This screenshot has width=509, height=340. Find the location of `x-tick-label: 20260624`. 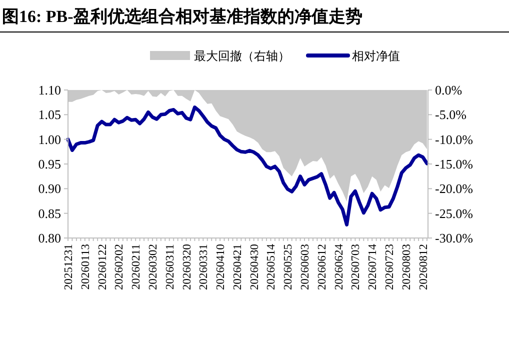

x-tick-label: 20260624 is located at coordinates (339, 267).